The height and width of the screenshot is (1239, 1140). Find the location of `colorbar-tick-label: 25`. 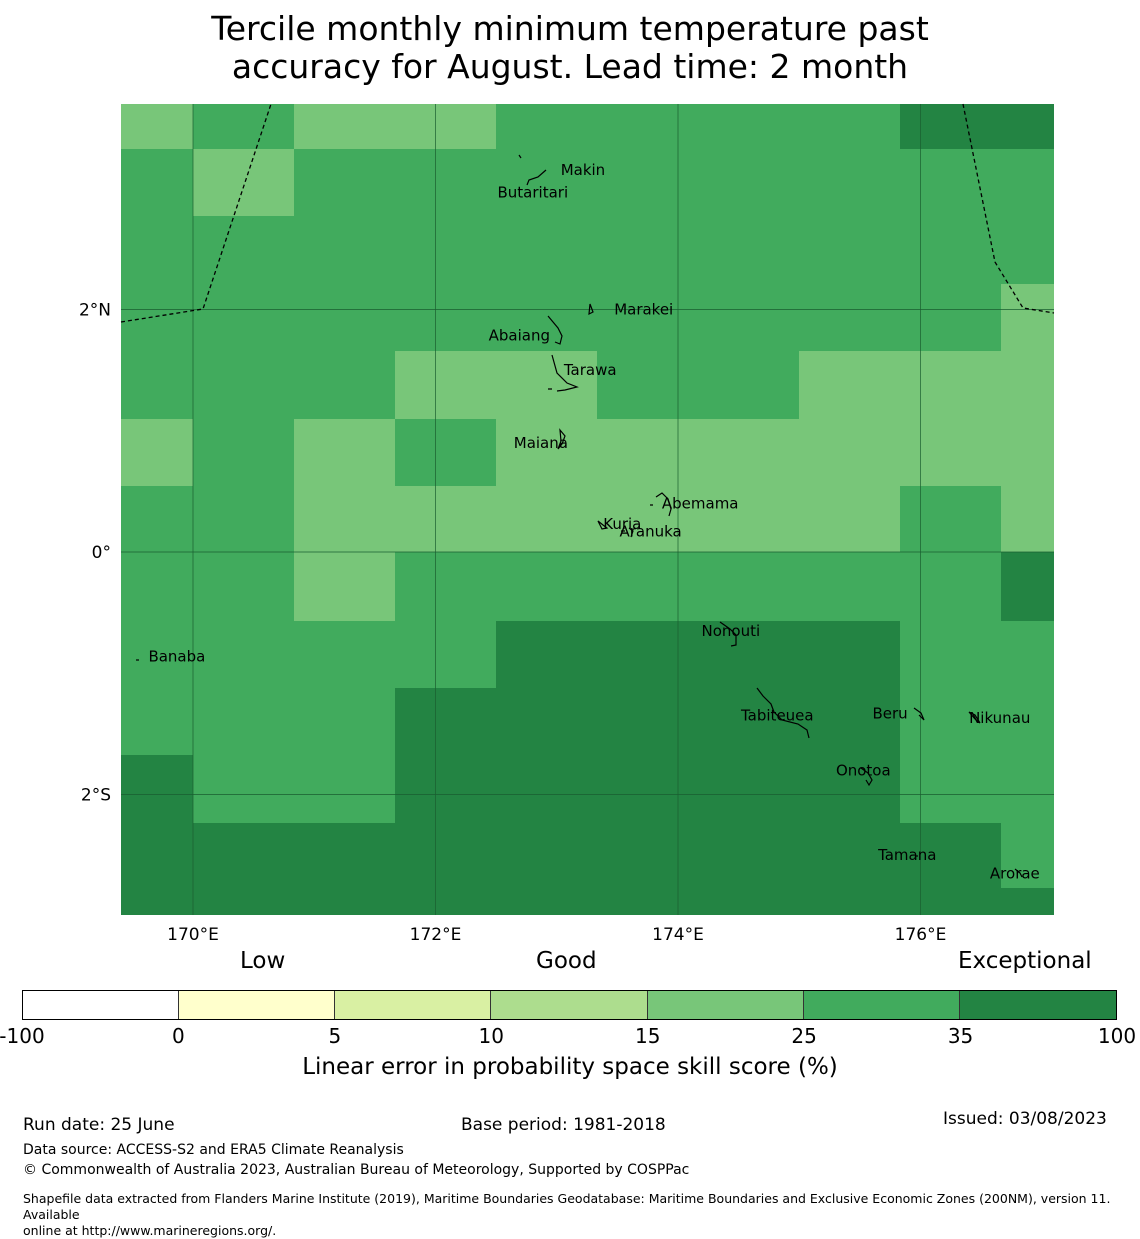

colorbar-tick-label: 25 is located at coordinates (804, 1036).